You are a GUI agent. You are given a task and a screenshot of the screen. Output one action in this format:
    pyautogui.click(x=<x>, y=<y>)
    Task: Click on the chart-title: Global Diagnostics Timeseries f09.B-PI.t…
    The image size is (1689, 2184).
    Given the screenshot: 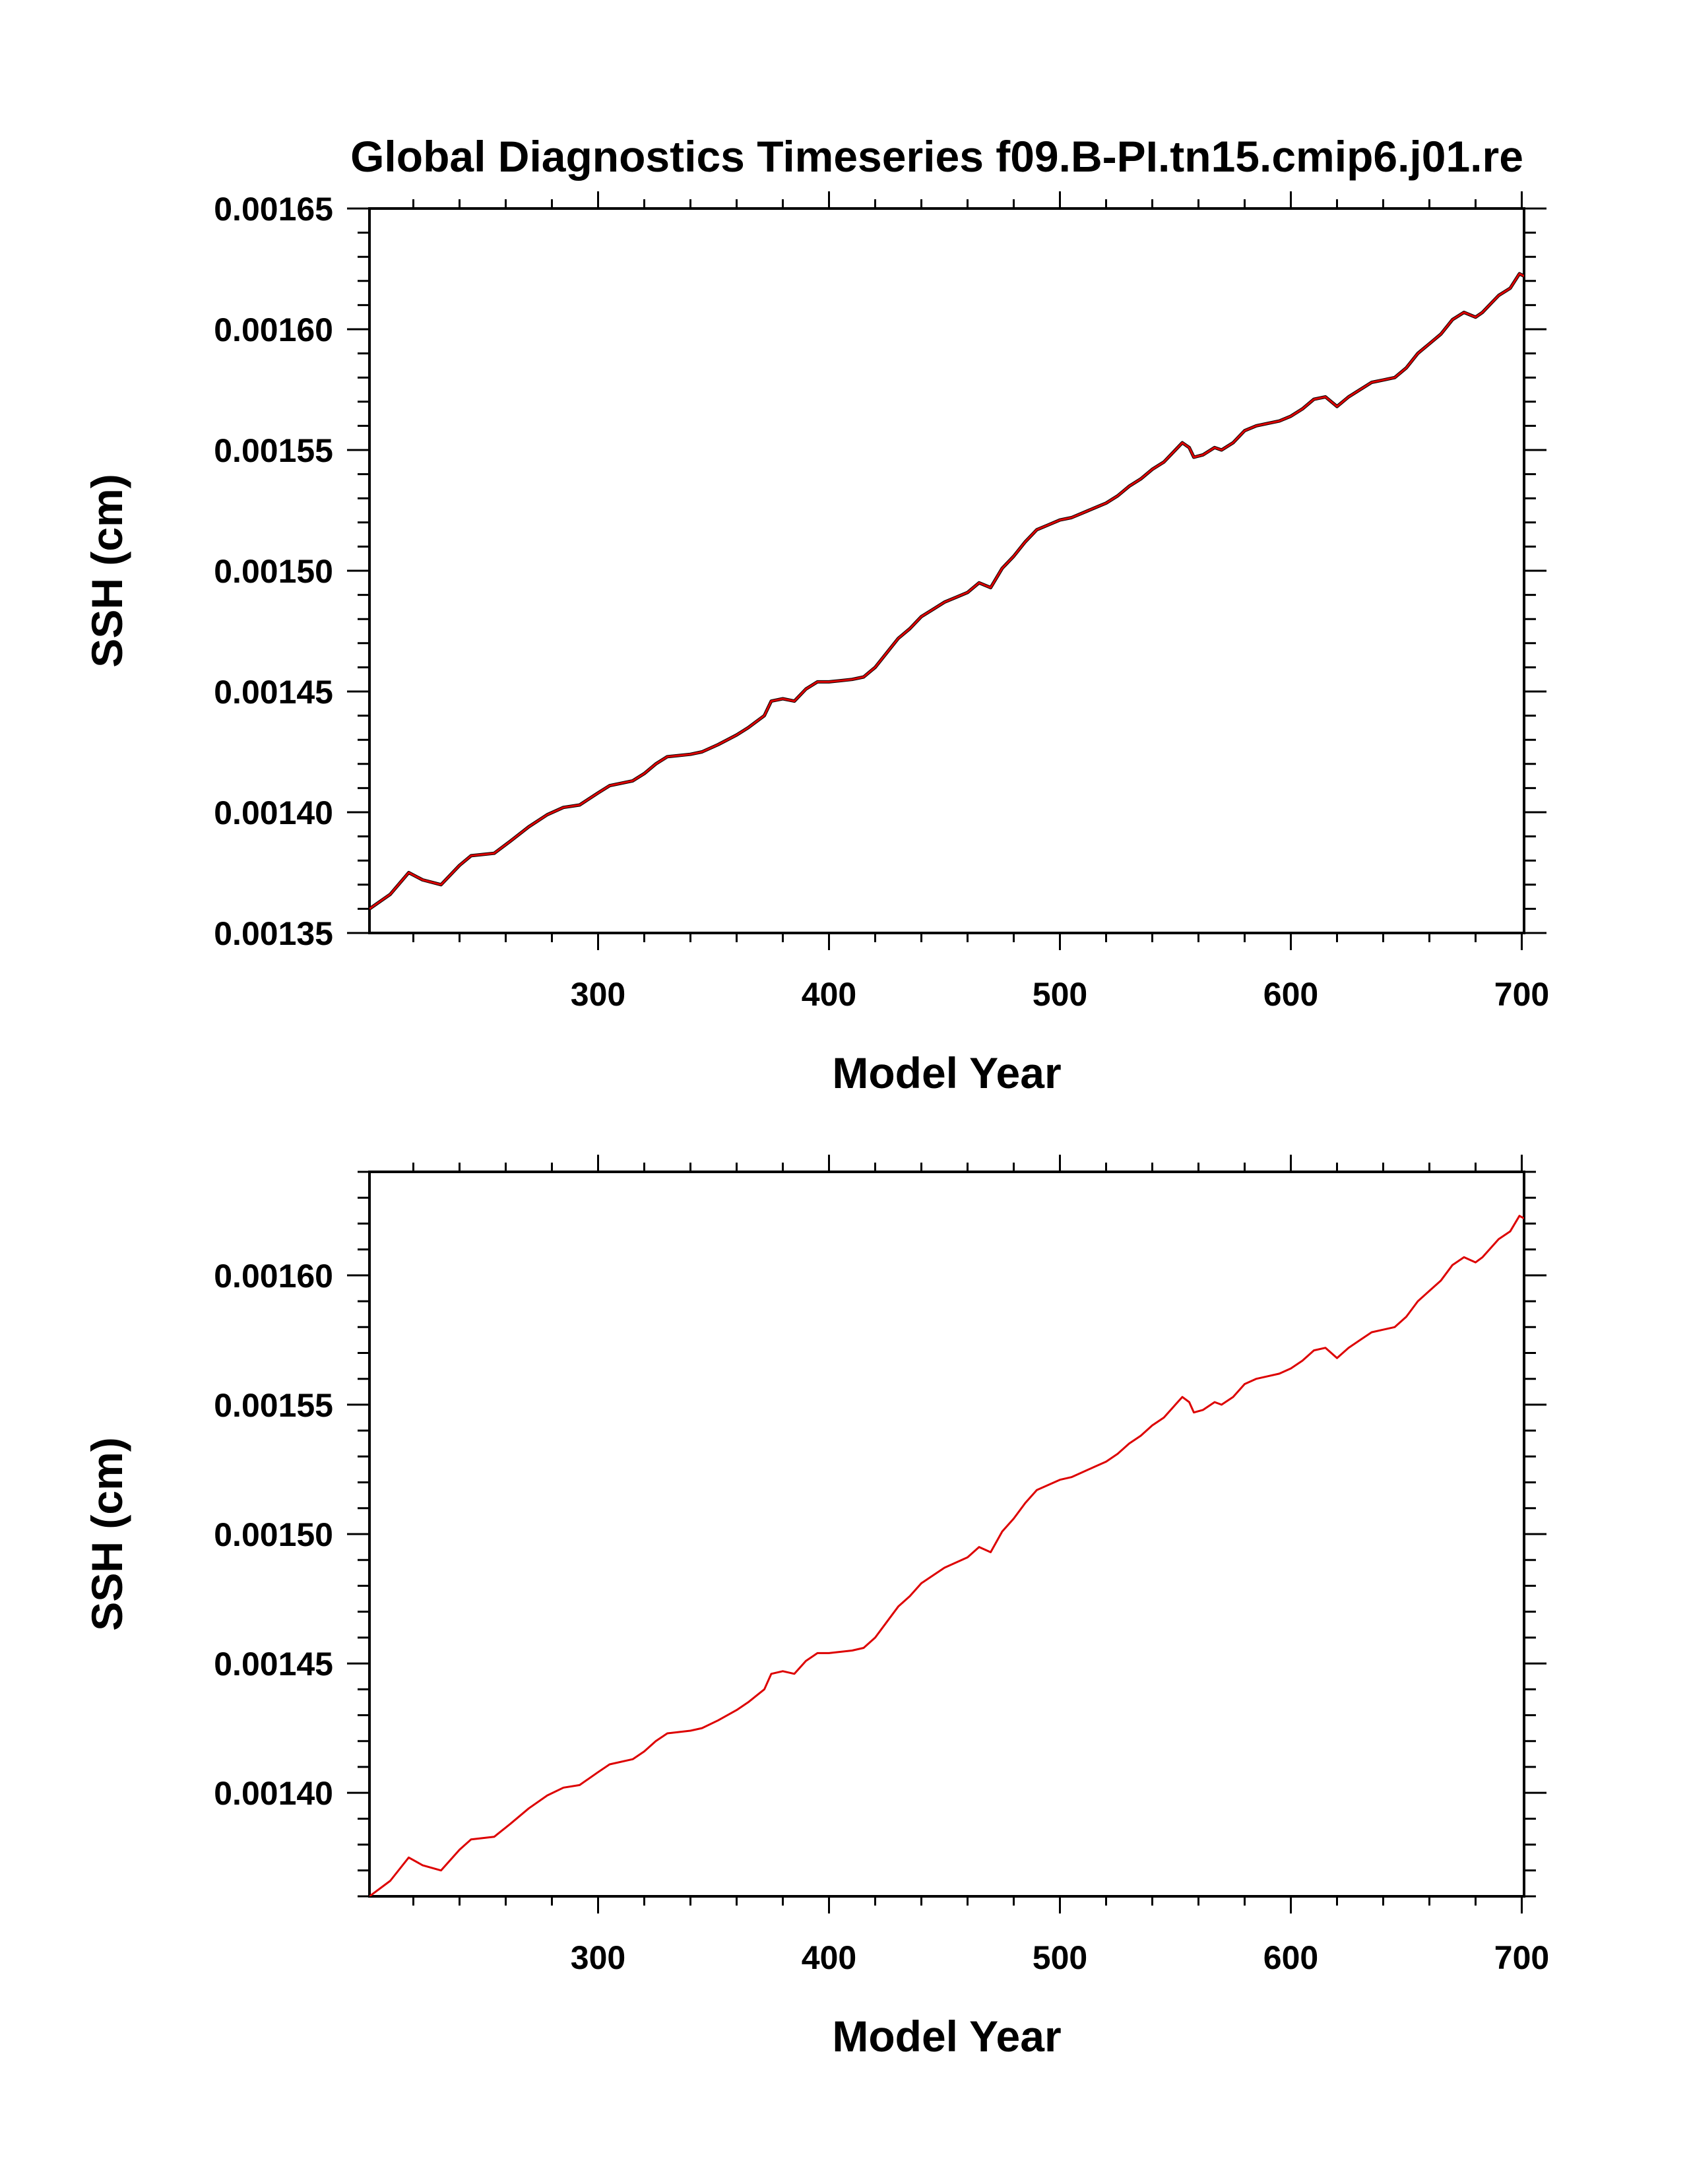 What is the action you would take?
    pyautogui.click(x=937, y=156)
    